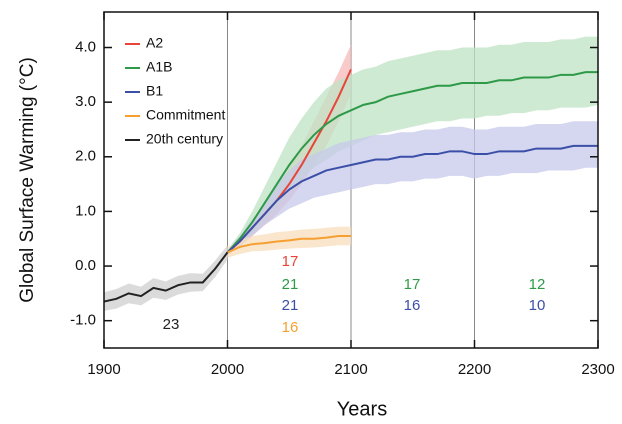 This screenshot has height=424, width=622. I want to click on y-tick-label: 0.0, so click(85, 265).